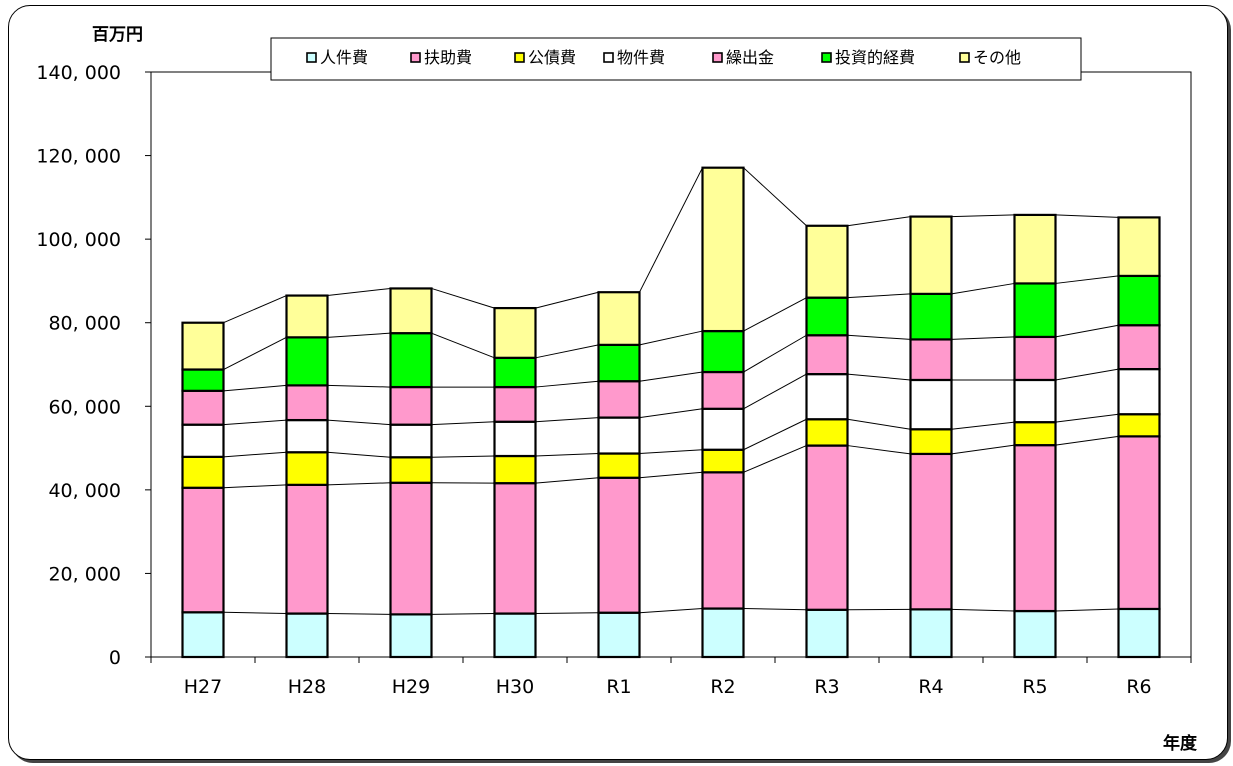 Image resolution: width=1233 pixels, height=766 pixels. I want to click on x-tick-label: H28, so click(307, 687).